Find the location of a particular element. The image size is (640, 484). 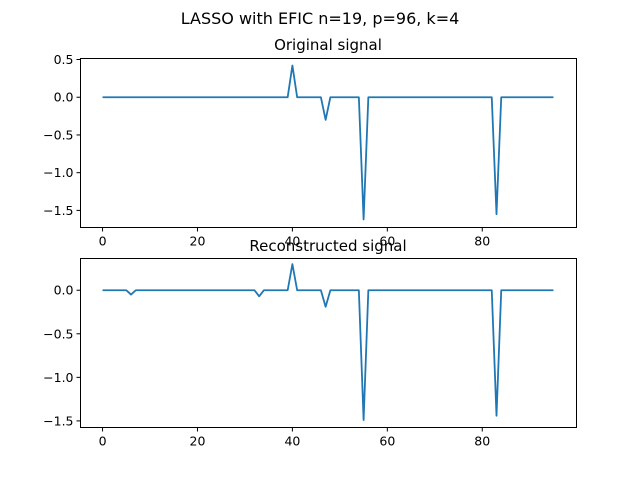

reconstructed-y-tick-label: −0.5 is located at coordinates (58, 333).